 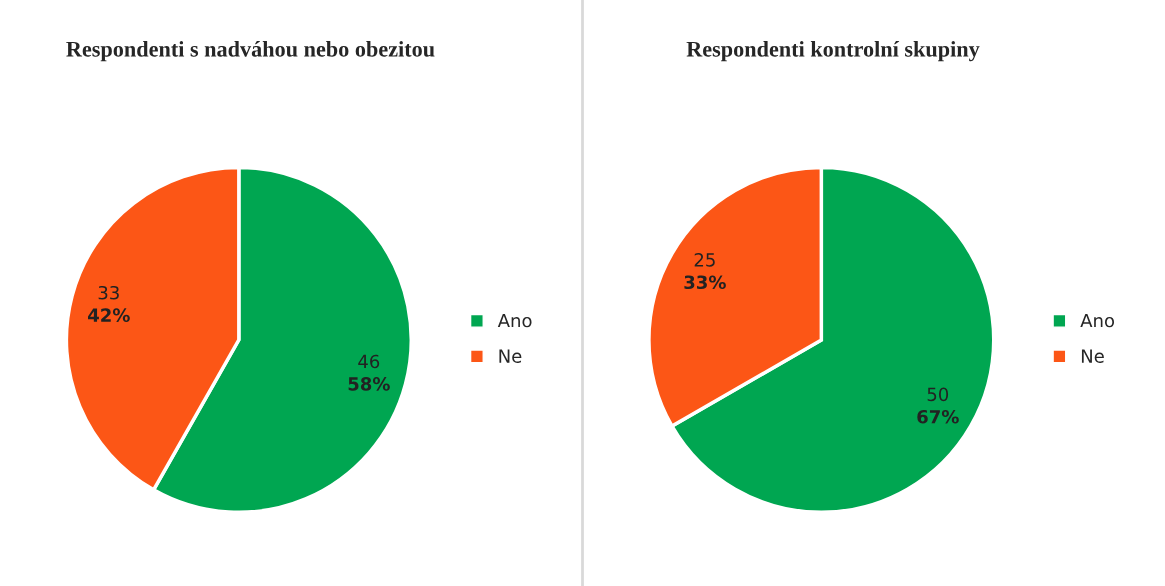 I want to click on data-label: 25 33%, so click(x=705, y=271).